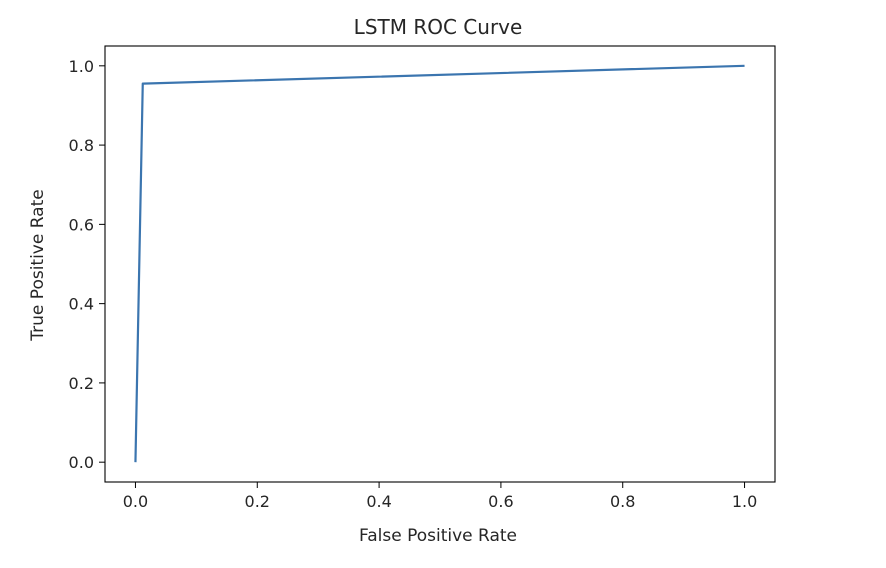 The image size is (886, 568). What do you see at coordinates (81, 462) in the screenshot?
I see `y-tick-label: 0.0` at bounding box center [81, 462].